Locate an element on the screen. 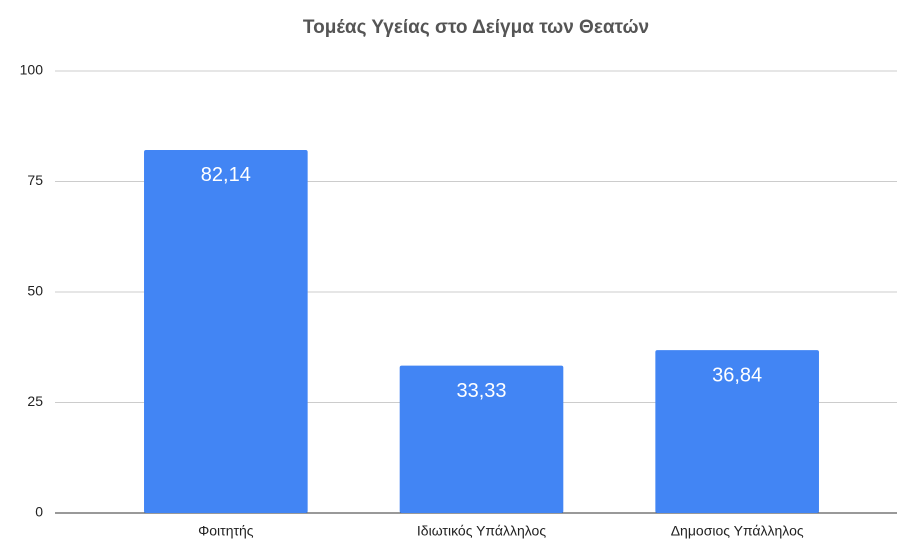 The image size is (899, 544). value-label: 33,33 is located at coordinates (481, 391).